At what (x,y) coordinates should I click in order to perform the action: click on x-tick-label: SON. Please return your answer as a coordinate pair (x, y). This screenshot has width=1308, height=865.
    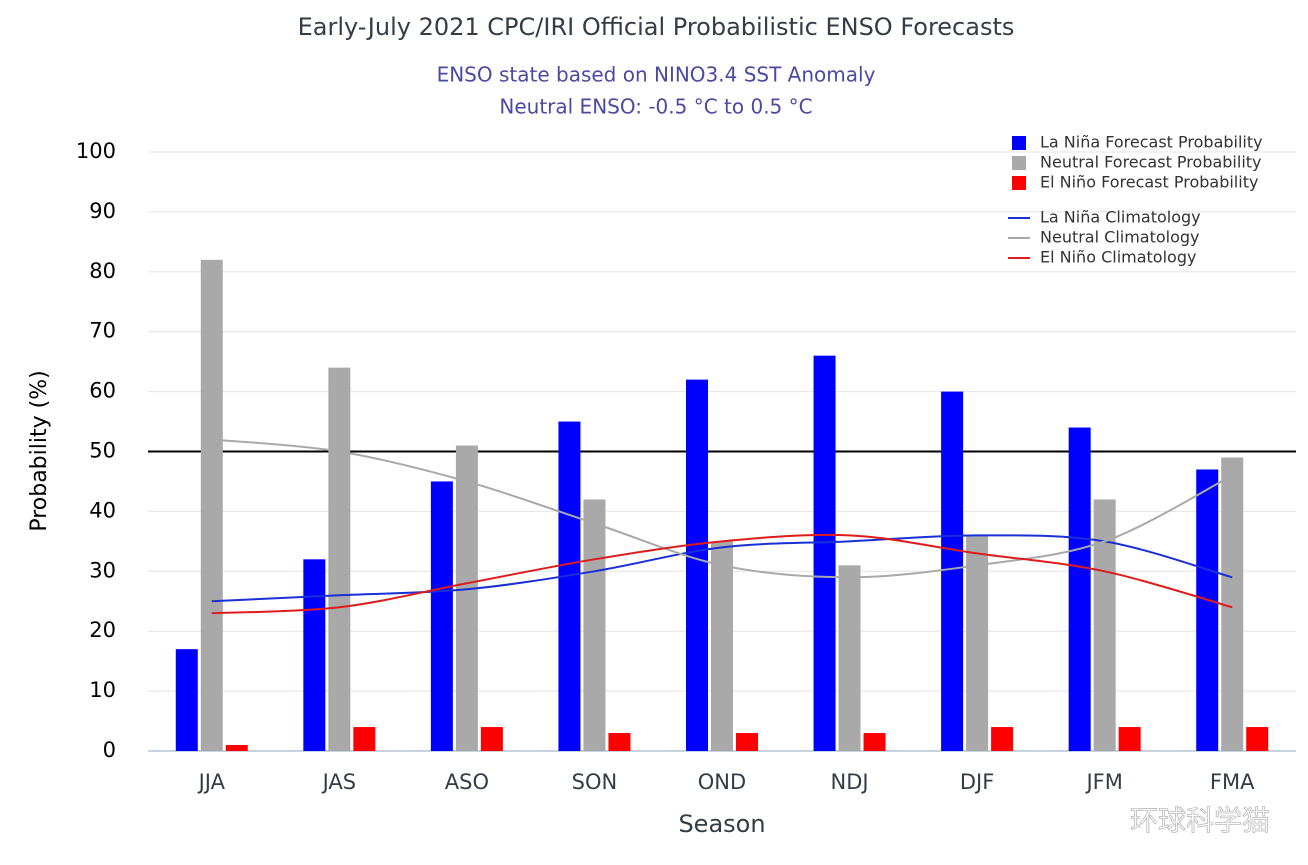
    Looking at the image, I should click on (595, 782).